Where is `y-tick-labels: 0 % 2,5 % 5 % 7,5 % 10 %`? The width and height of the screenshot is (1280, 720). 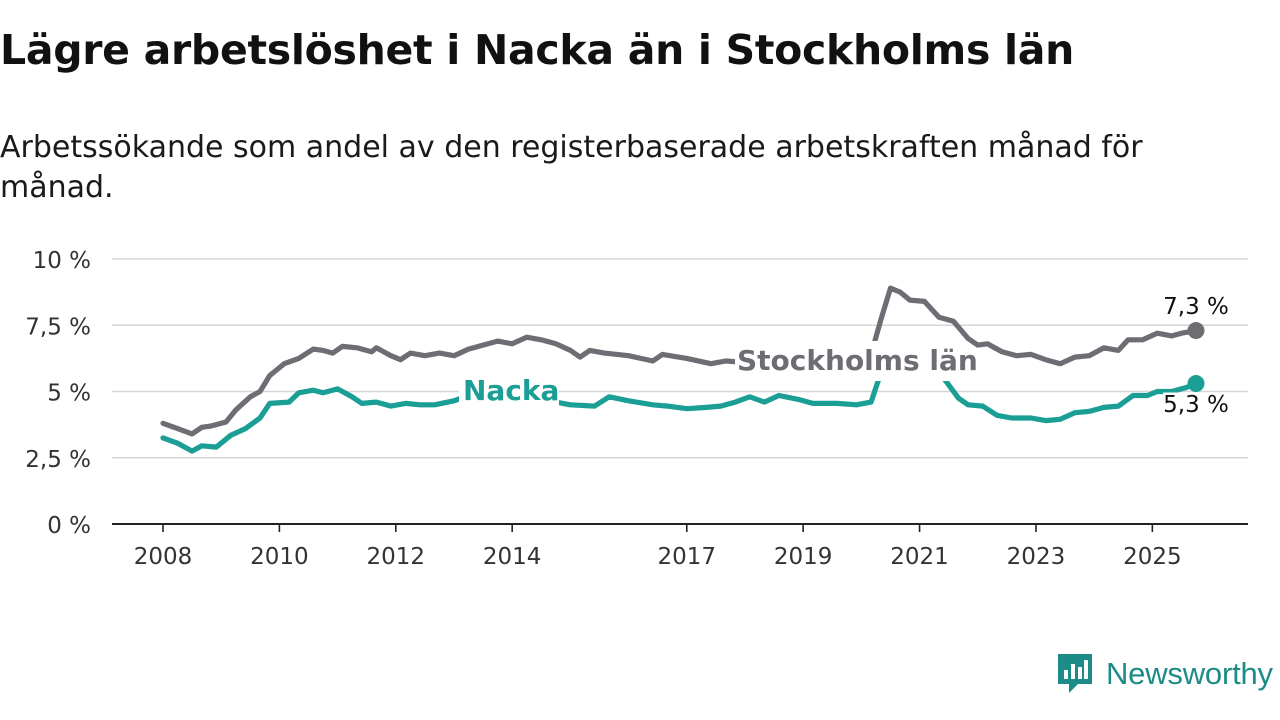
y-tick-labels: 0 % 2,5 % 5 % 7,5 % 10 % is located at coordinates (58, 393).